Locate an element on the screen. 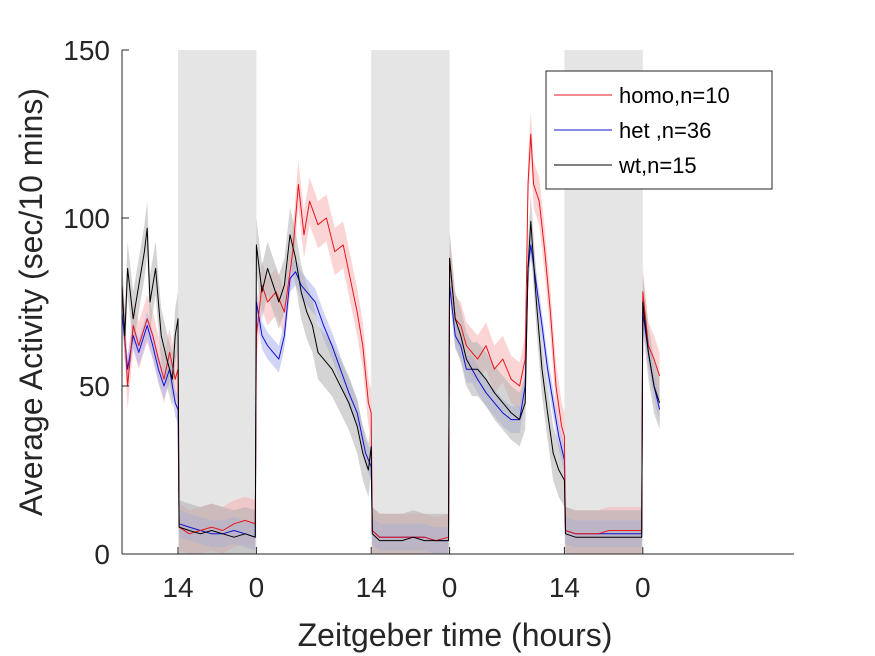 The width and height of the screenshot is (875, 656). y-tick-label: 0 is located at coordinates (102, 554).